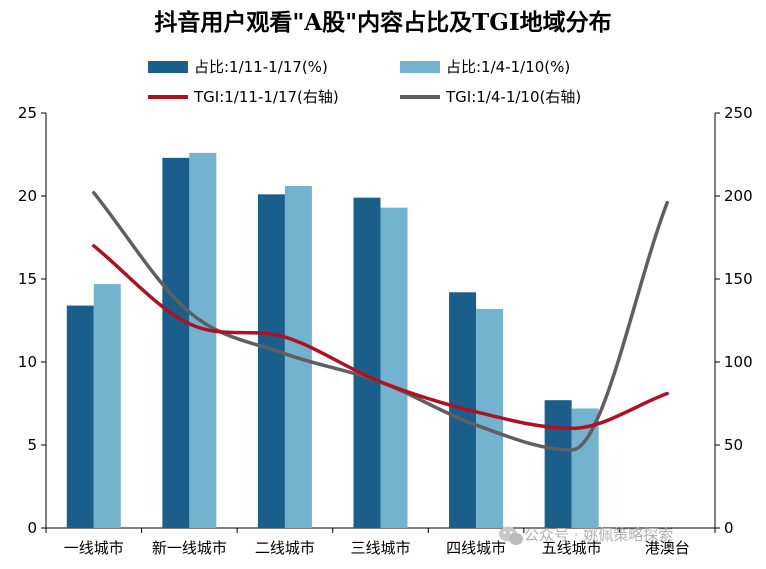 The image size is (766, 569). I want to click on legend-label: 占比:1/4-1/10(%), so click(508, 67).